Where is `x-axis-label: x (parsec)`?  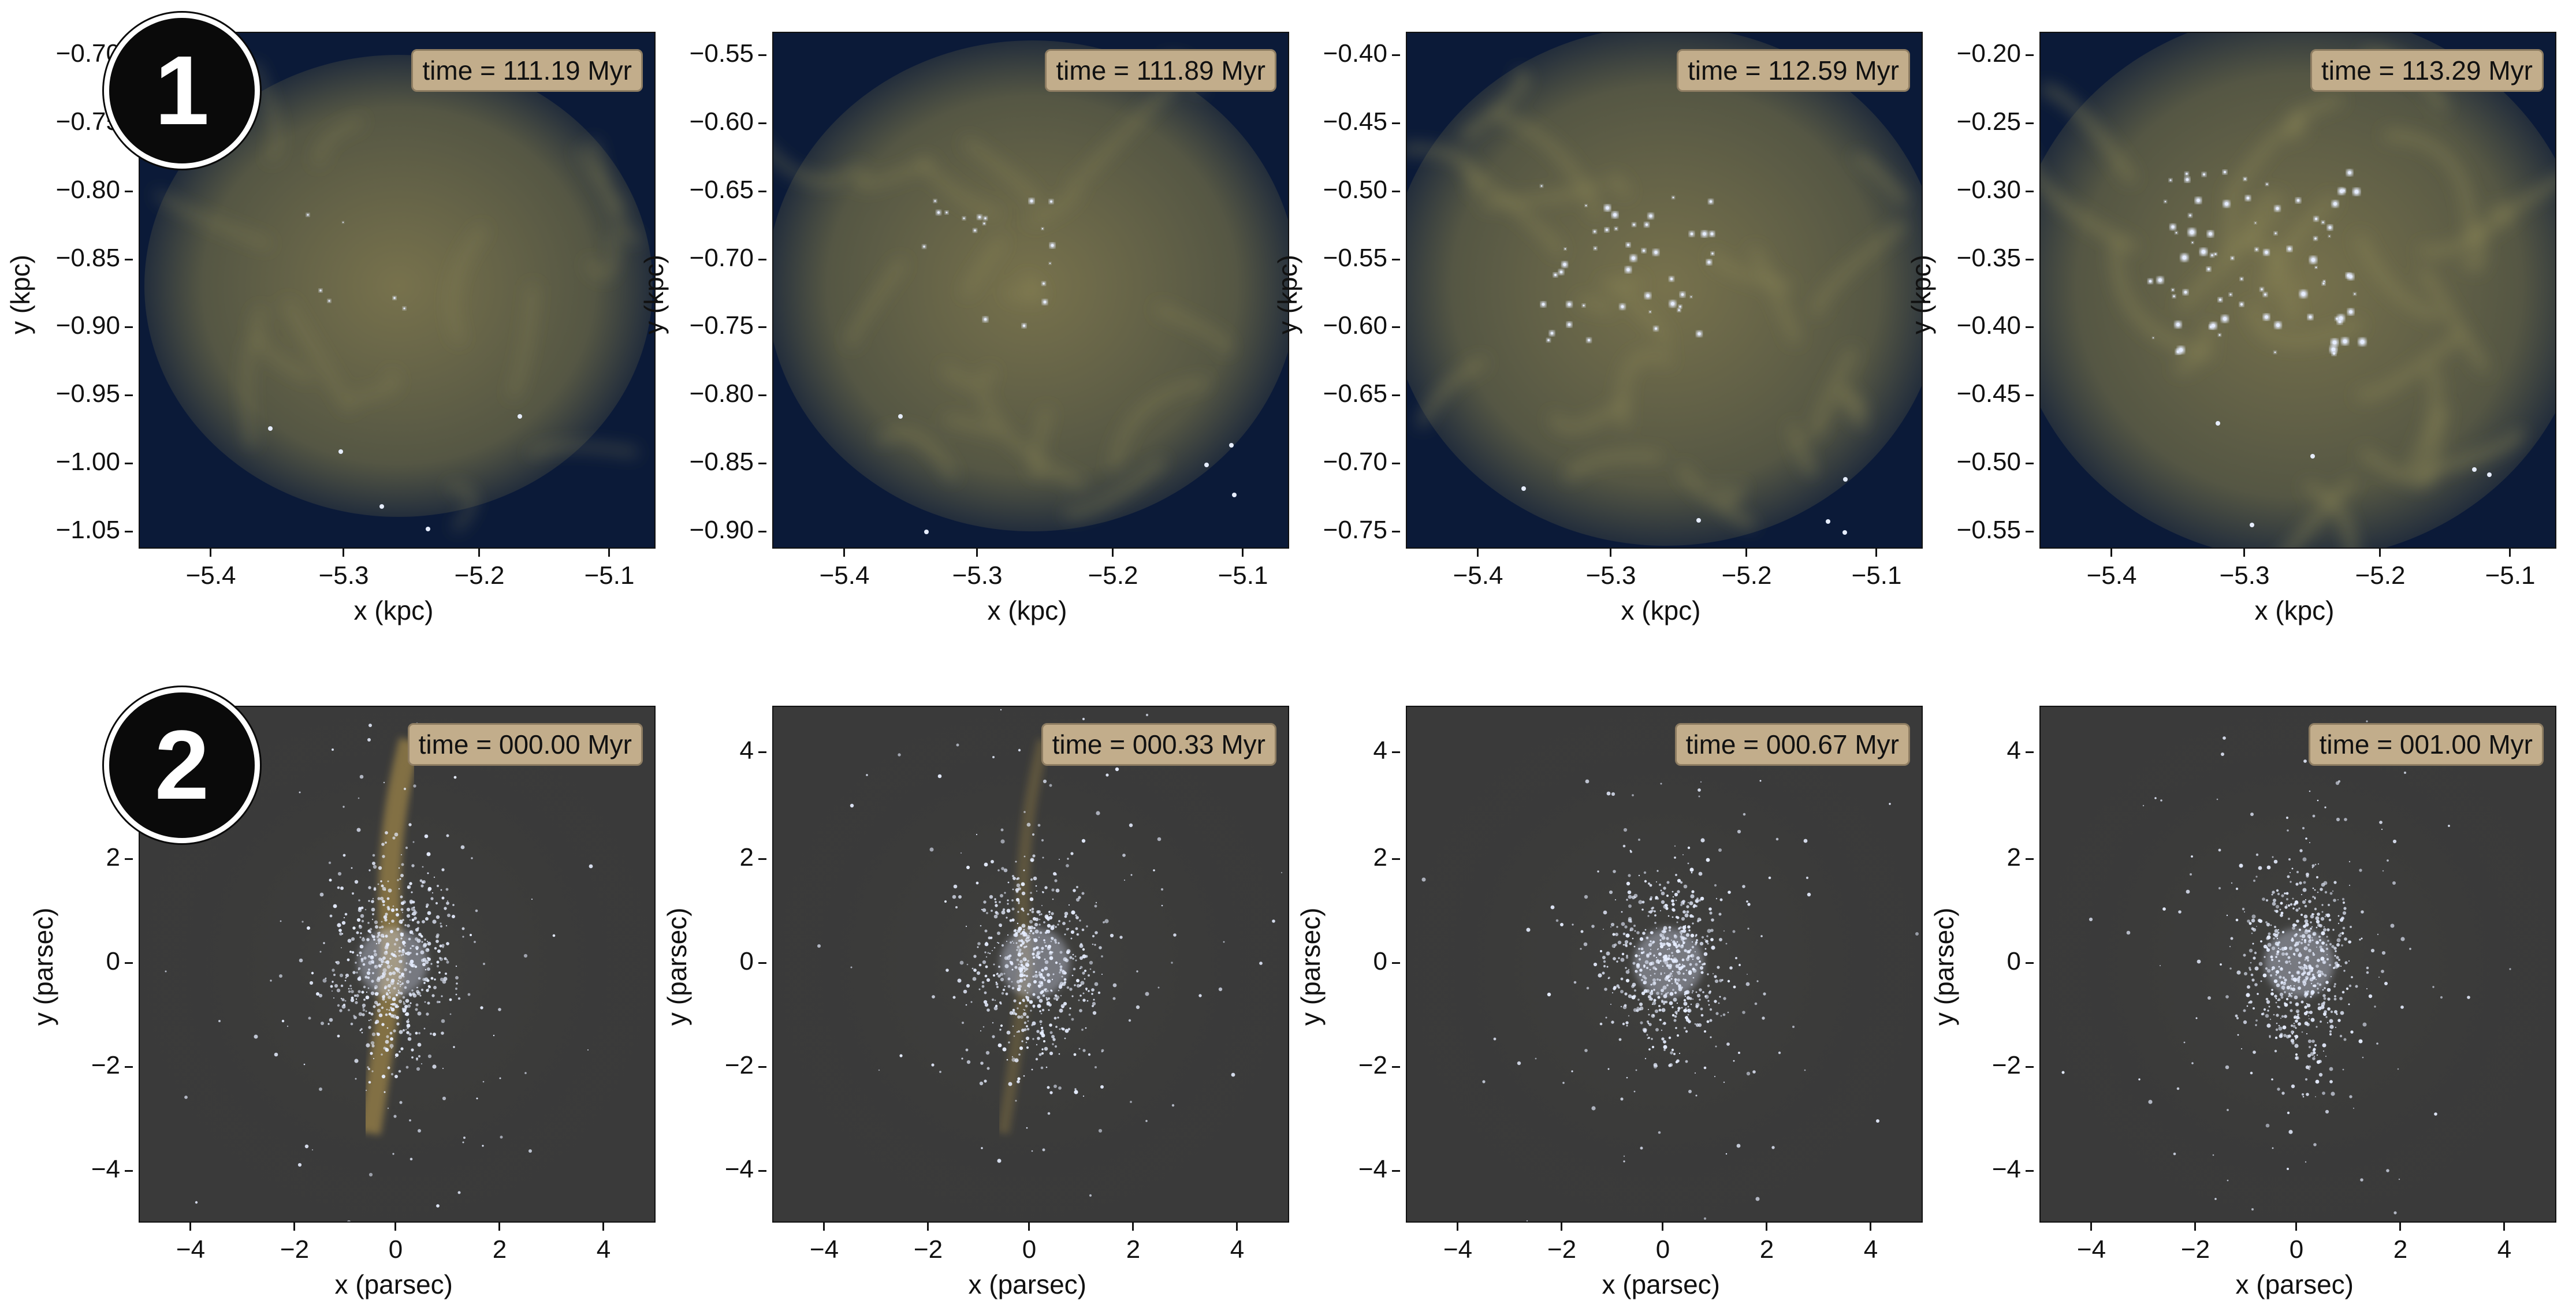 x-axis-label: x (parsec) is located at coordinates (394, 1284).